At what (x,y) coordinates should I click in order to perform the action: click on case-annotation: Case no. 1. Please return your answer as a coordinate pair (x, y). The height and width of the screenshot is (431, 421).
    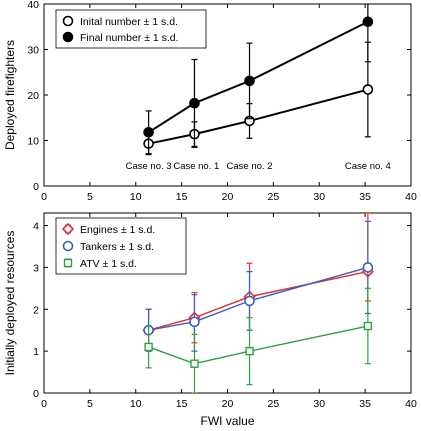
    Looking at the image, I should click on (196, 166).